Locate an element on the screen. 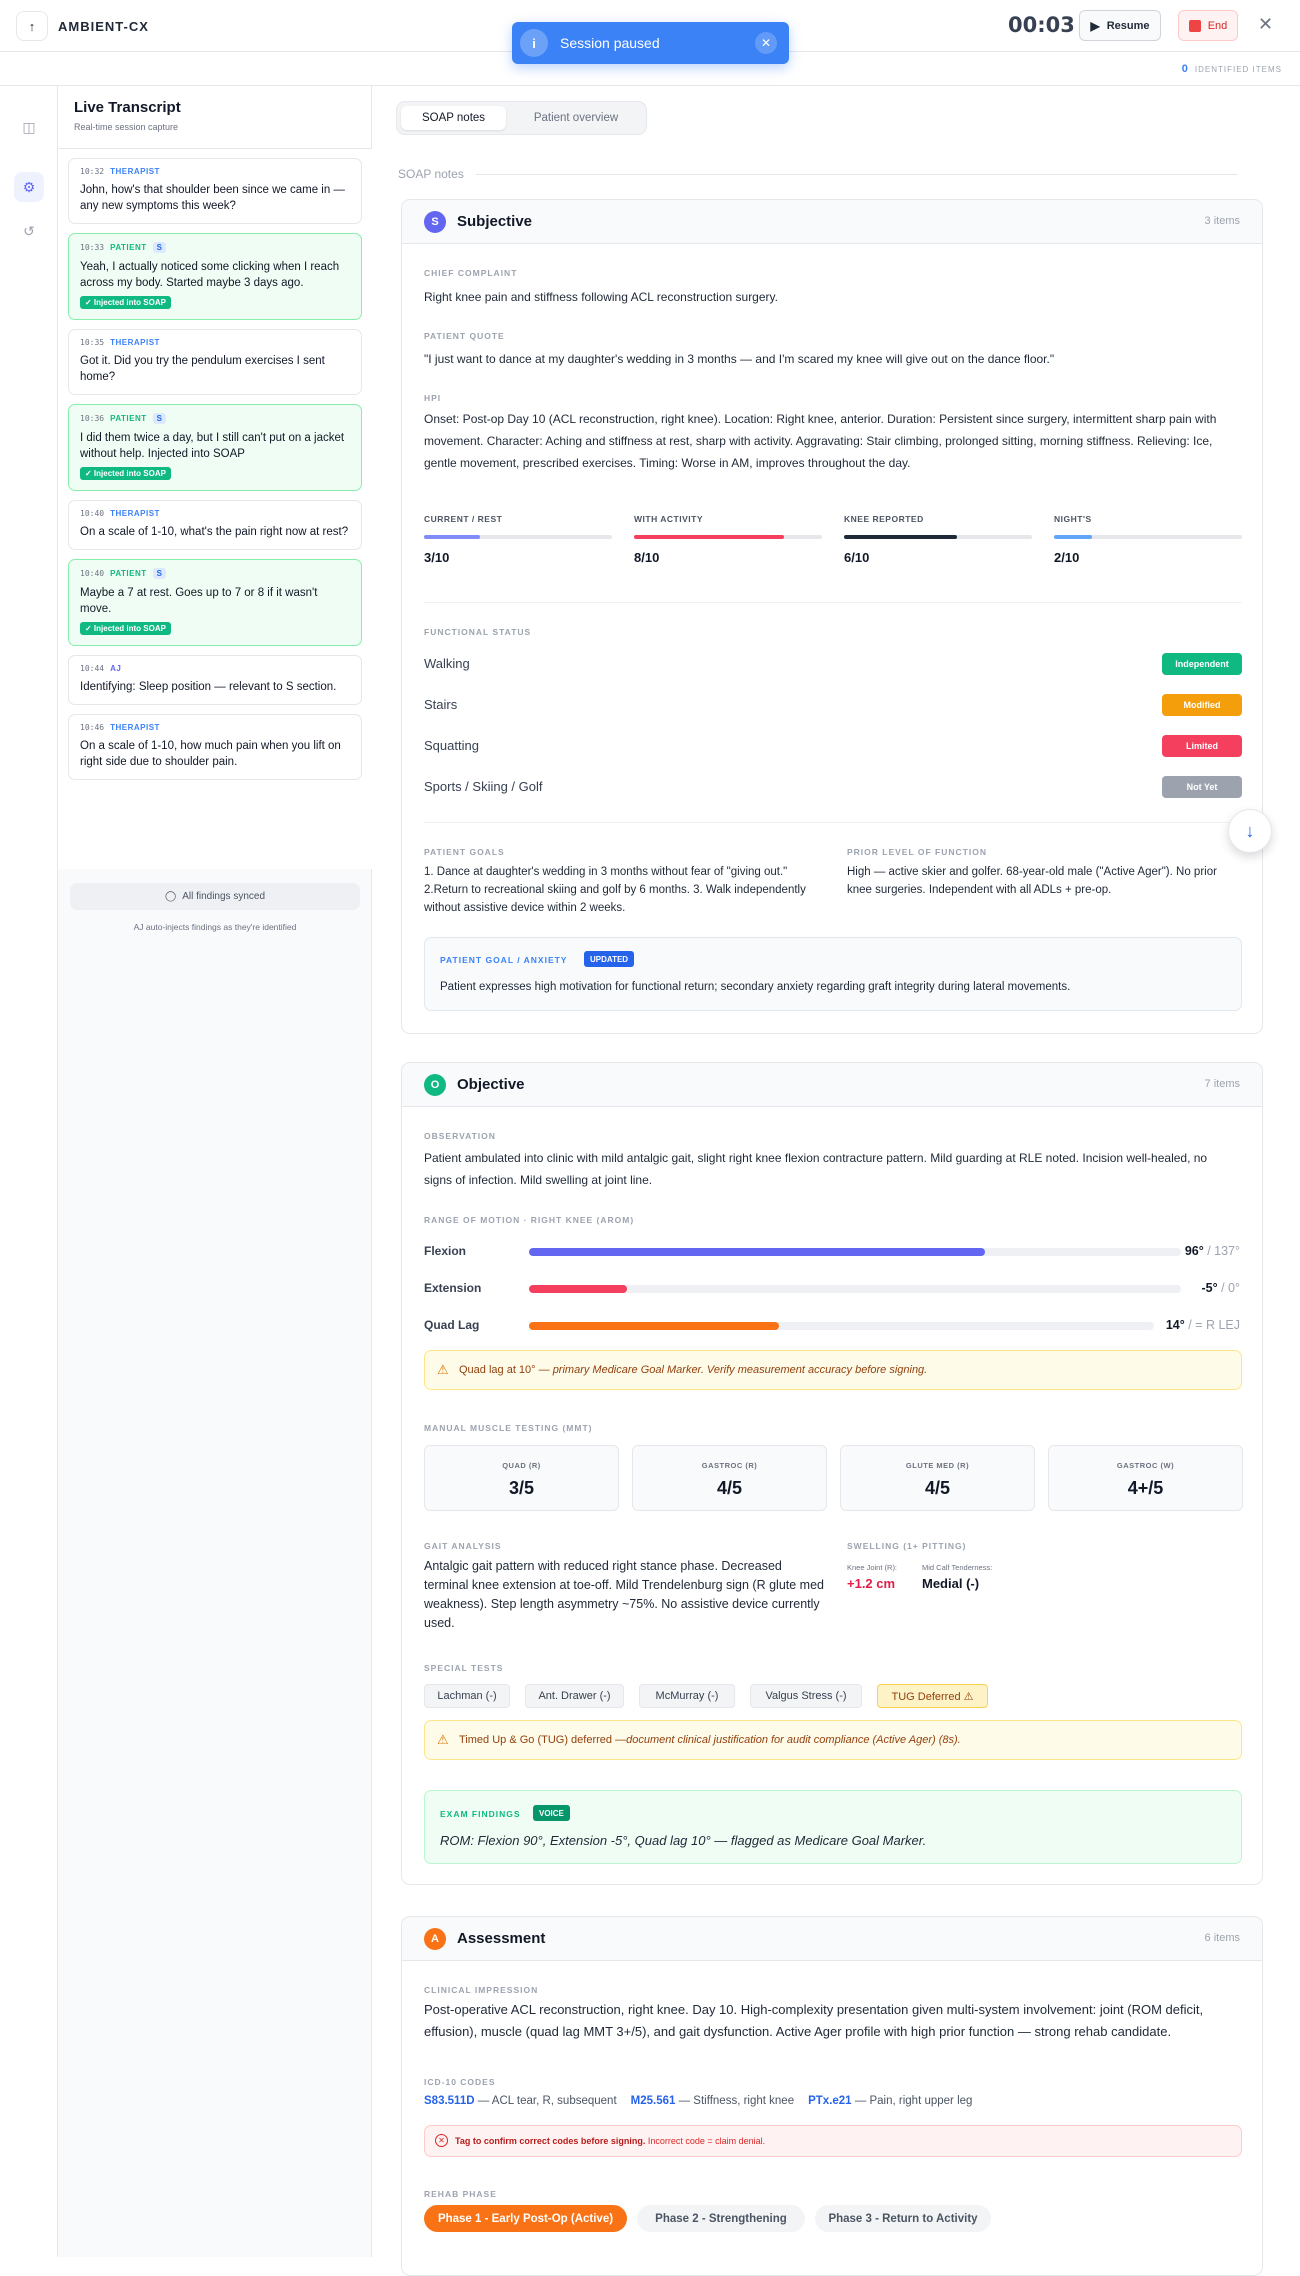  functional-row: Sports / Skiing / Golf Not Yet is located at coordinates (833, 787).